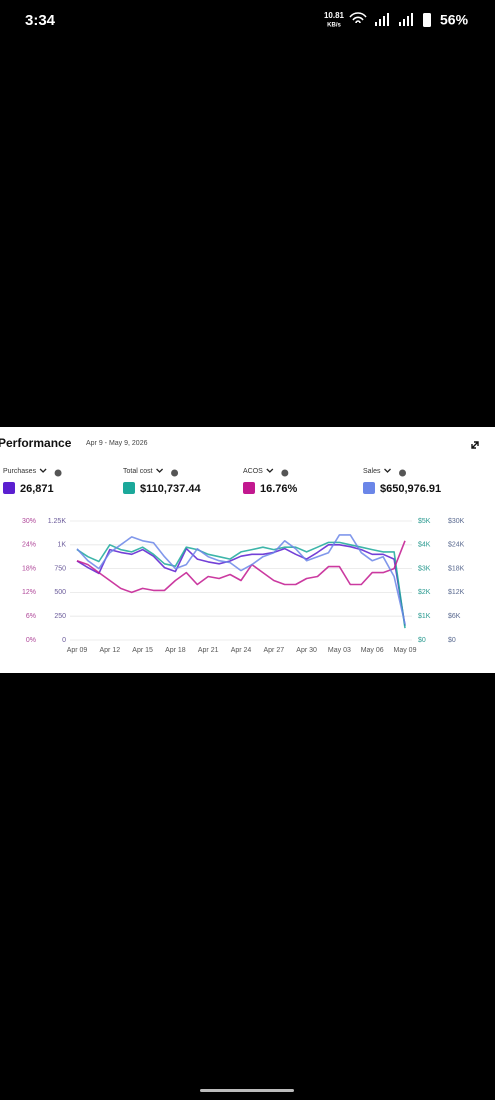 This screenshot has height=1100, width=495. Describe the element at coordinates (456, 568) in the screenshot. I see `y-tick-label: $18K` at that location.